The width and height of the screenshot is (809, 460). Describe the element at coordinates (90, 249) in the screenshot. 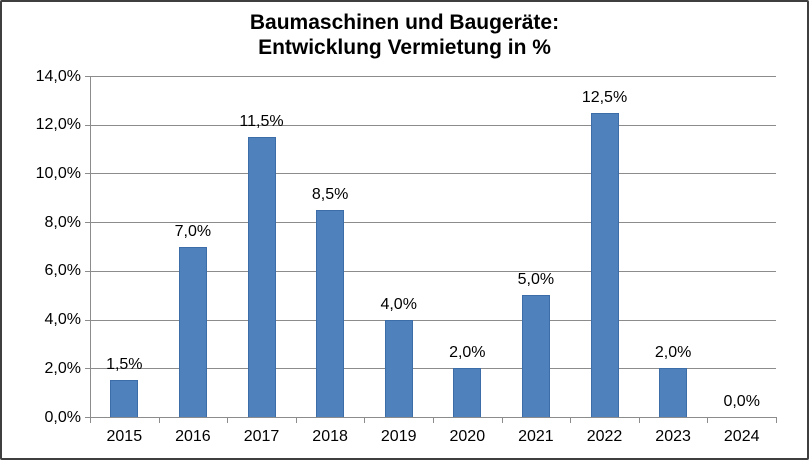

I see `y-axis` at that location.